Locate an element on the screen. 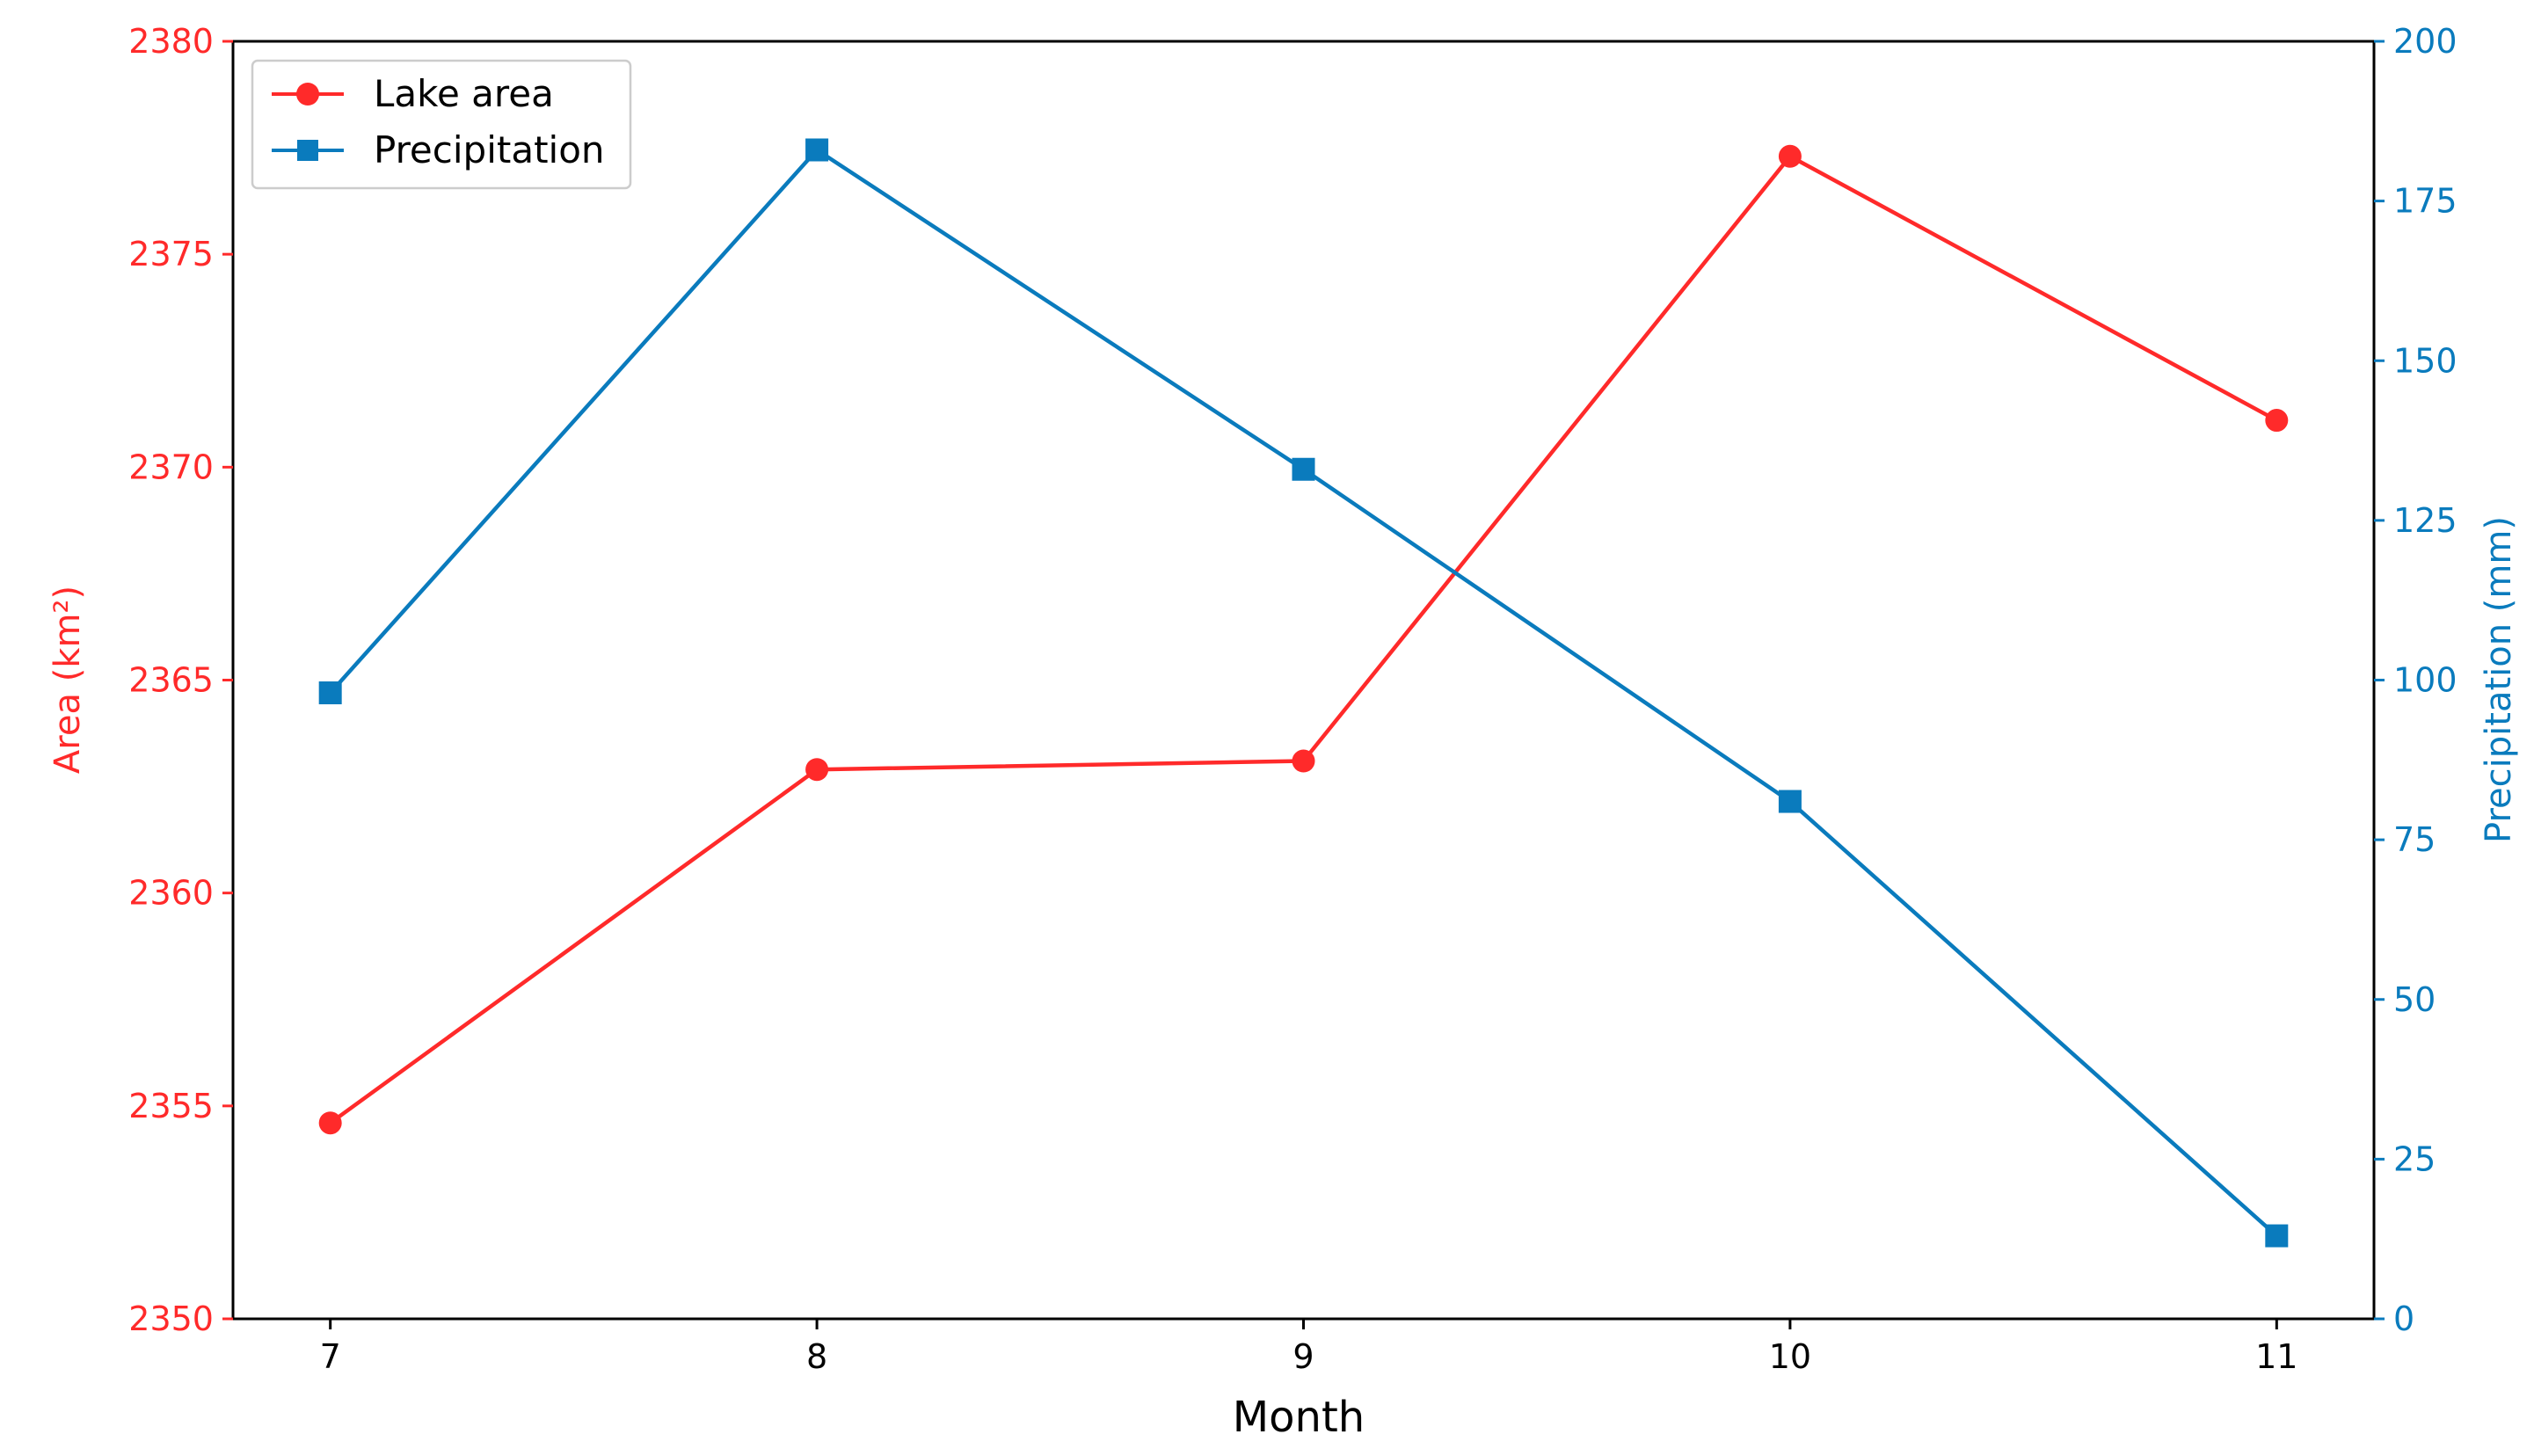  right-tick-label: 25 is located at coordinates (2415, 1158).